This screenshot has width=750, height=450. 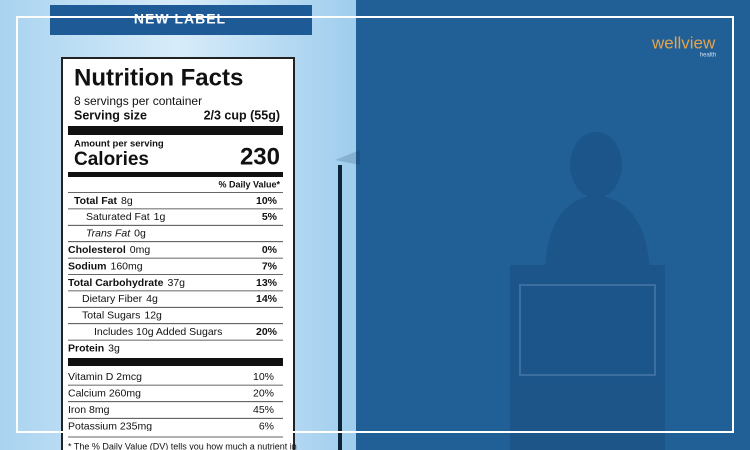 I want to click on dv-header: % Daily Value*, so click(x=249, y=184).